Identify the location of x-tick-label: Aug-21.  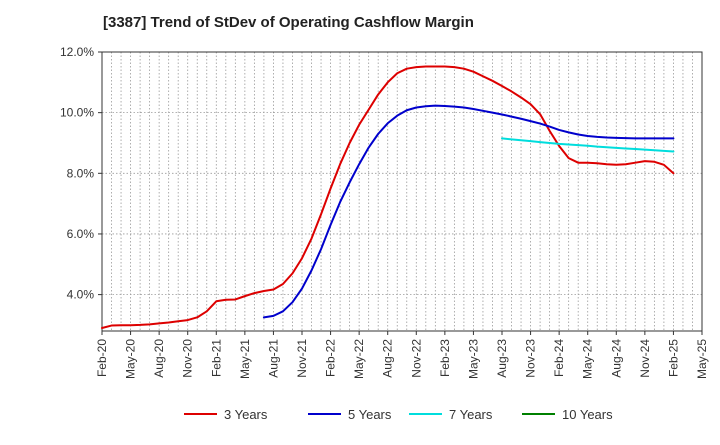
(273, 358).